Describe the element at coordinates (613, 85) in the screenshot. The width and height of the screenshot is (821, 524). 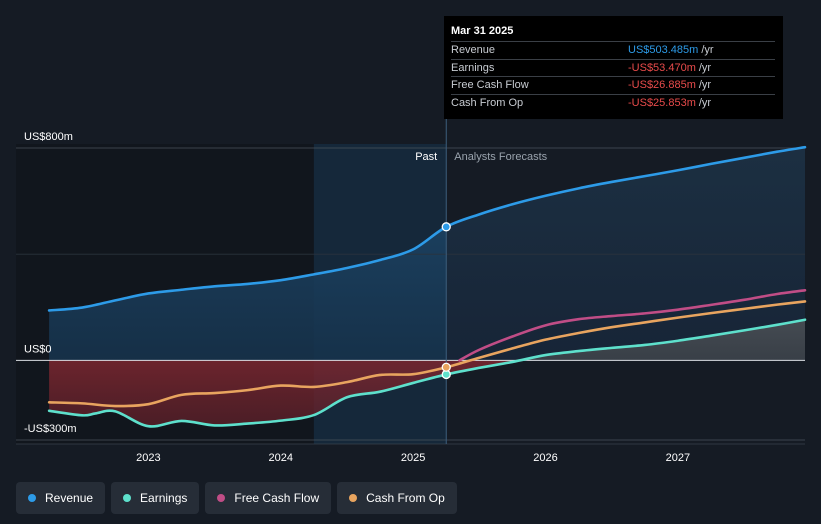
I see `tooltip-row-free-cash-flow: Free Cash Flow -US$26.885m /yr` at that location.